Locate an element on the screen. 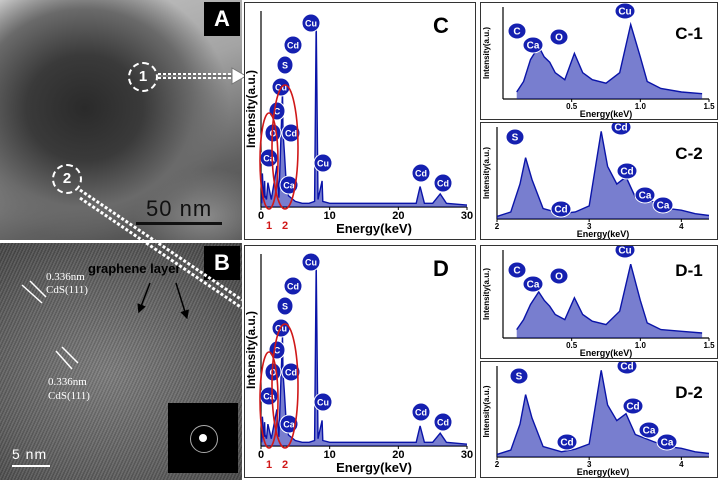 Image resolution: width=720 pixels, height=482 pixels. region-label-2: 2 is located at coordinates (285, 226).